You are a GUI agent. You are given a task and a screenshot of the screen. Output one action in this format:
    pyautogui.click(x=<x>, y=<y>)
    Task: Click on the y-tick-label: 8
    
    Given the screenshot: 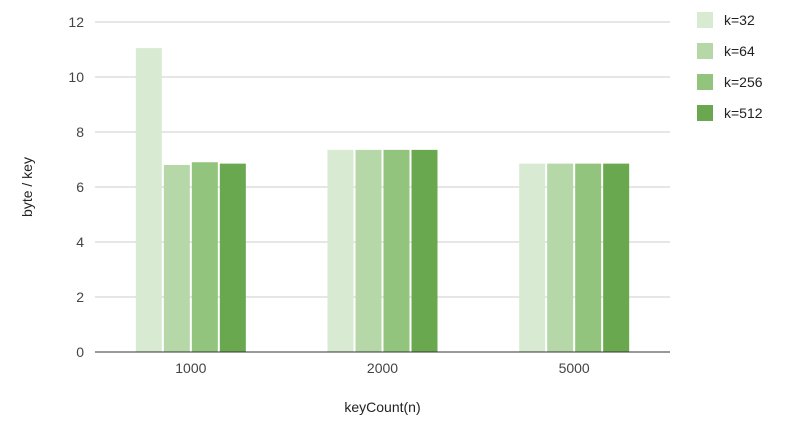 What is the action you would take?
    pyautogui.click(x=80, y=132)
    